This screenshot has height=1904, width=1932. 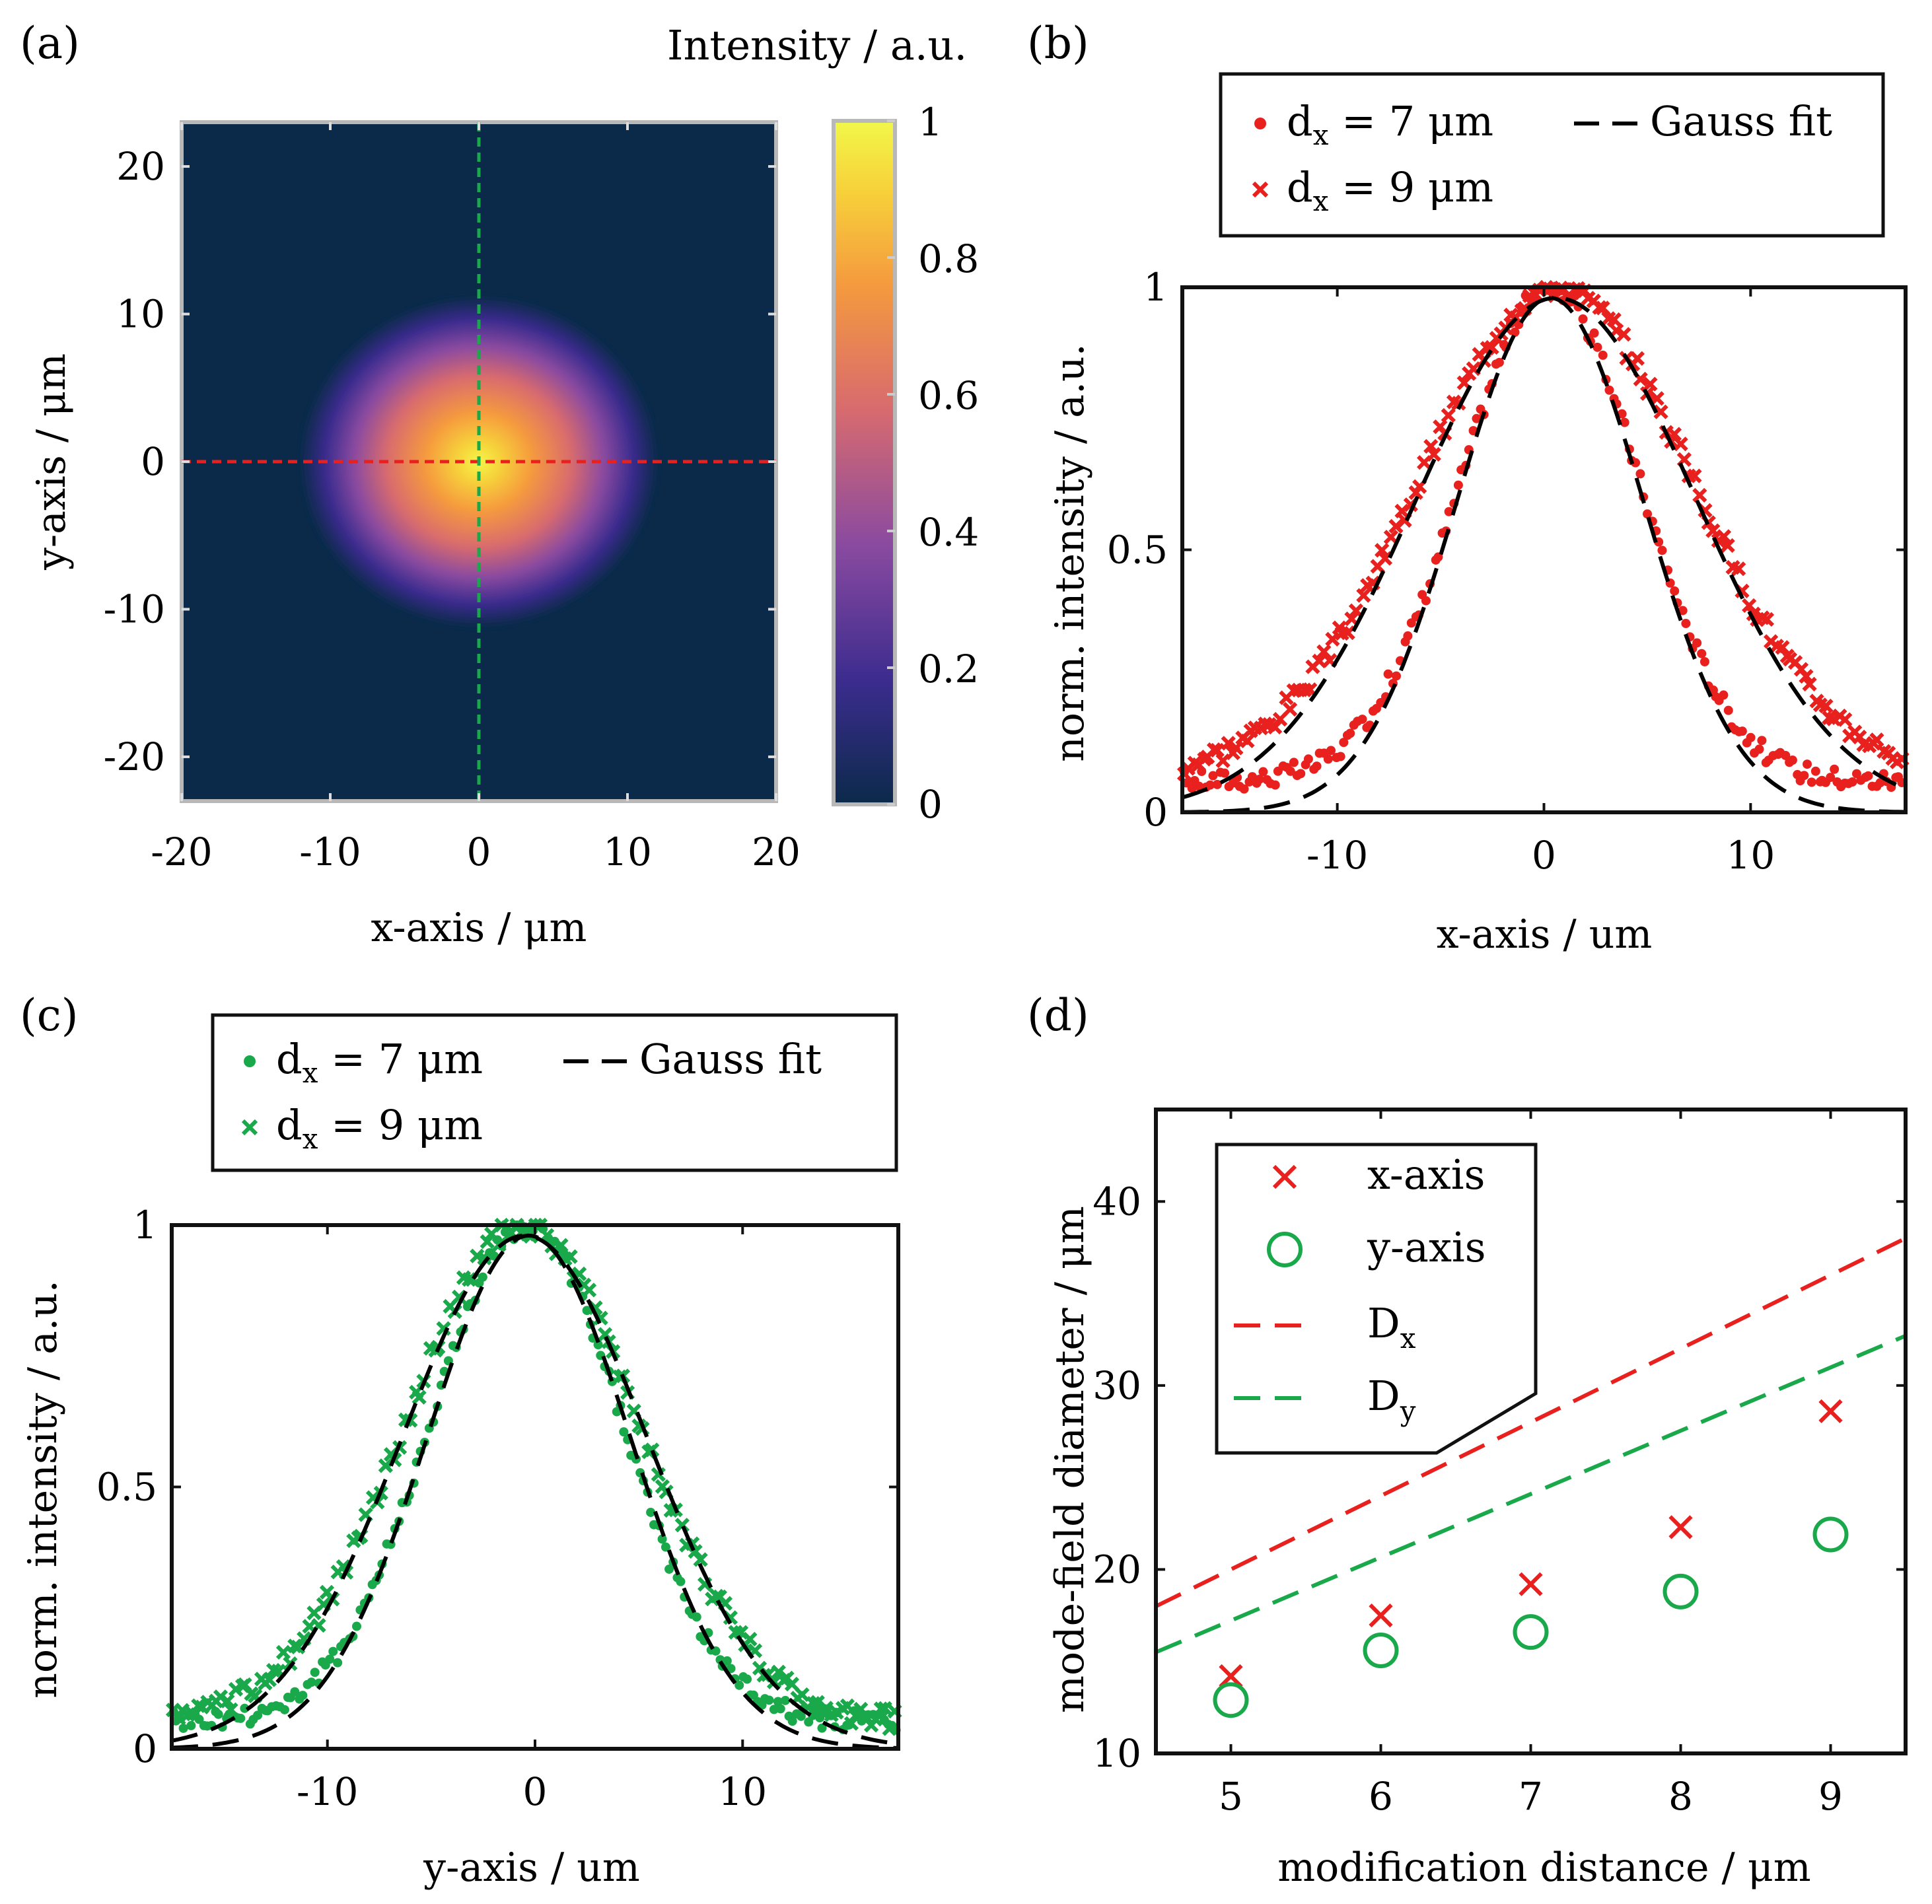 I want to click on y-axis-data-point, so click(x=1231, y=1700).